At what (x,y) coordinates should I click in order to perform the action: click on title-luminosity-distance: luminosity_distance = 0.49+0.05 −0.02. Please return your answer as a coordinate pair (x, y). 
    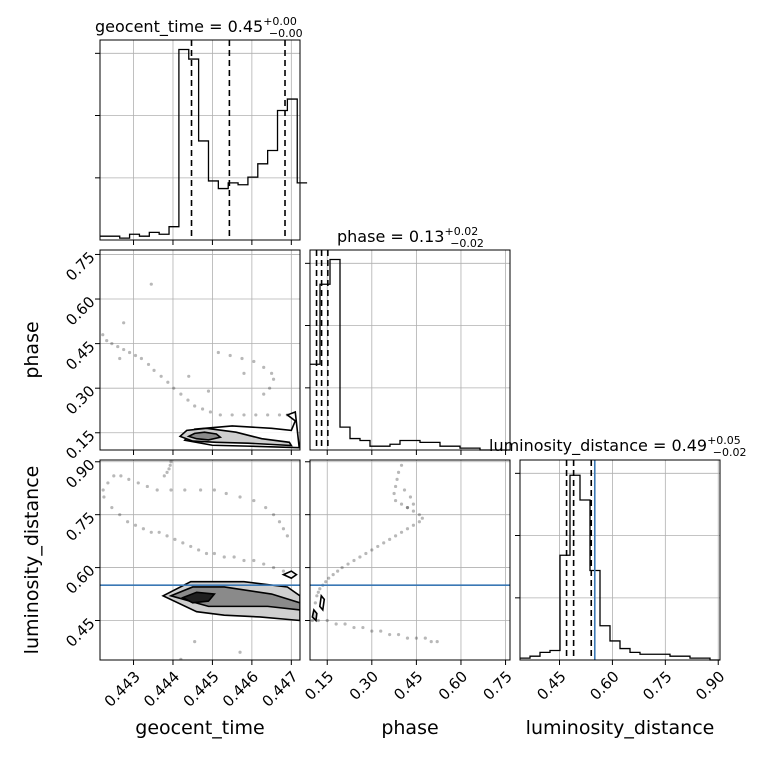
    Looking at the image, I should click on (618, 446).